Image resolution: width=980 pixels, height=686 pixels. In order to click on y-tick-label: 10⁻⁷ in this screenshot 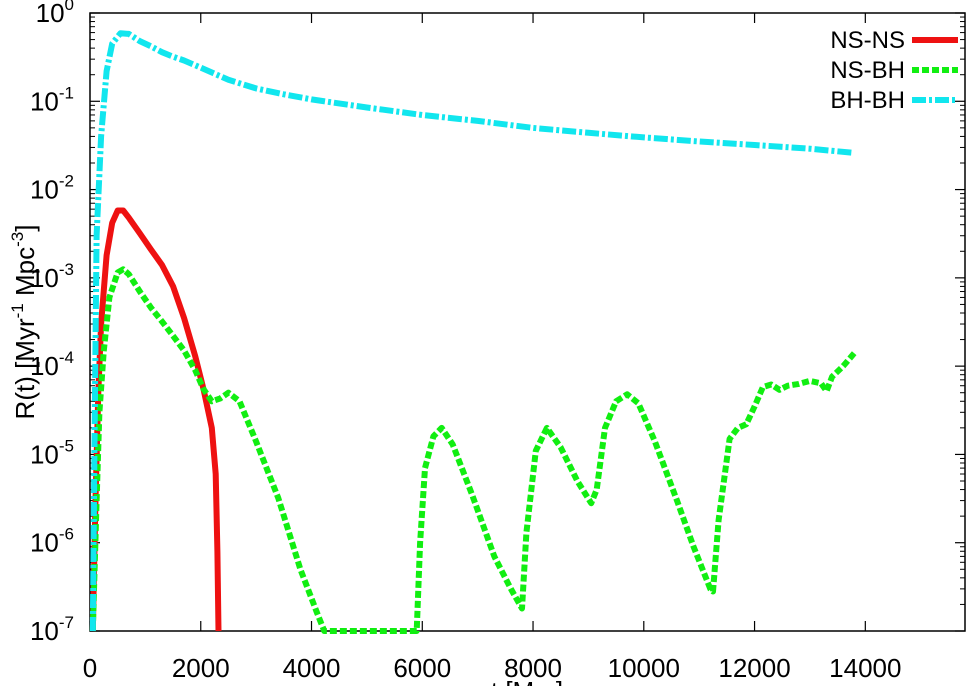, I will do `click(52, 629)`.